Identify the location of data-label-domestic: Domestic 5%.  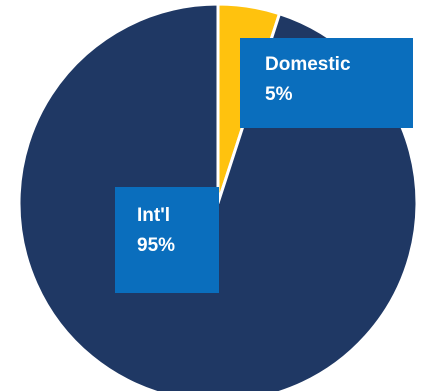
(326, 83).